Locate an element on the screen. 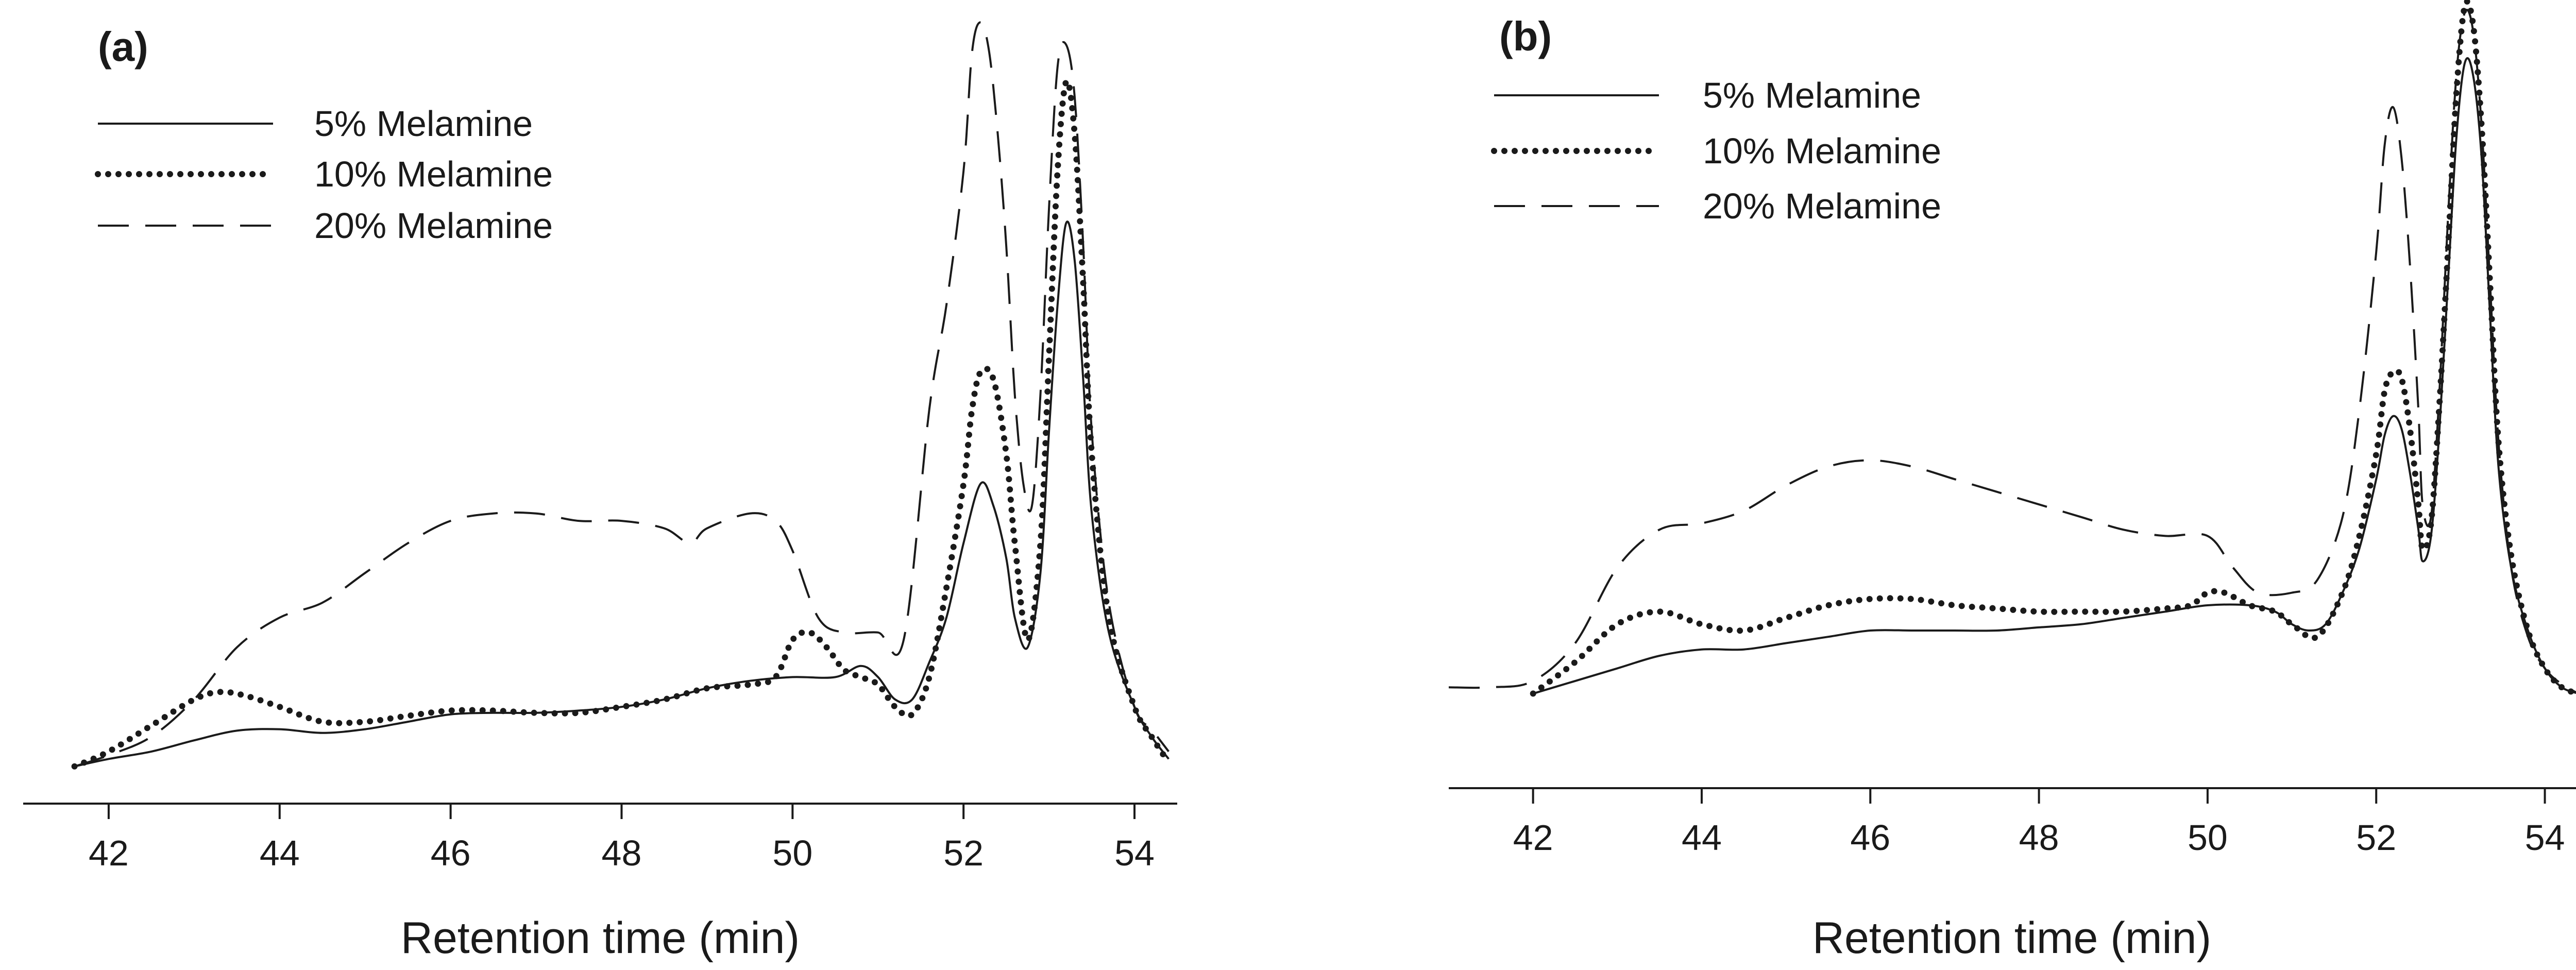  legend-b-label-10: 10% Melamine is located at coordinates (1822, 151).